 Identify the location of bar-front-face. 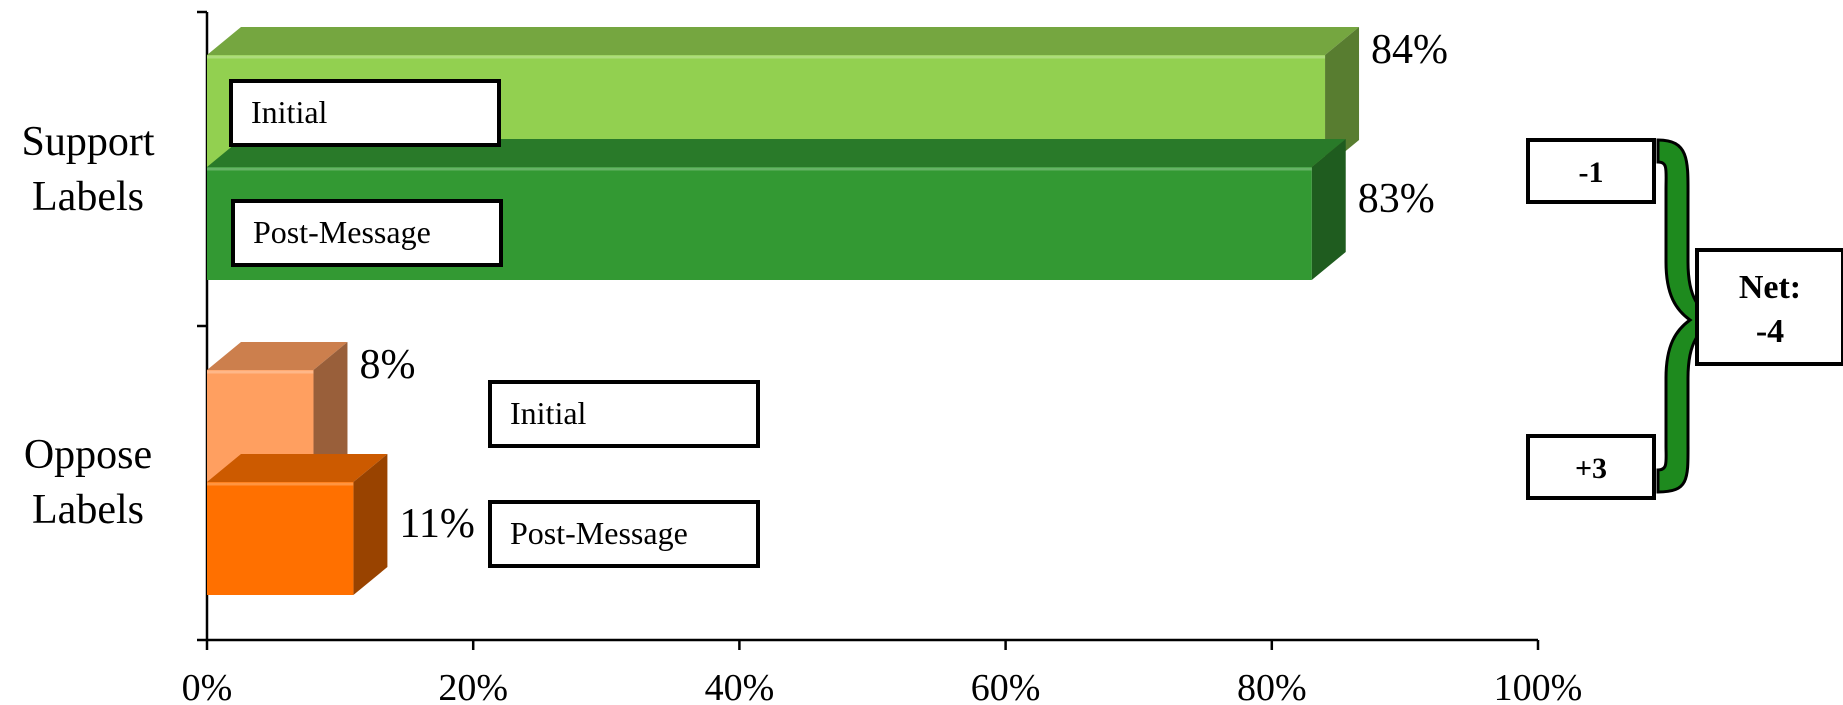
(280, 538).